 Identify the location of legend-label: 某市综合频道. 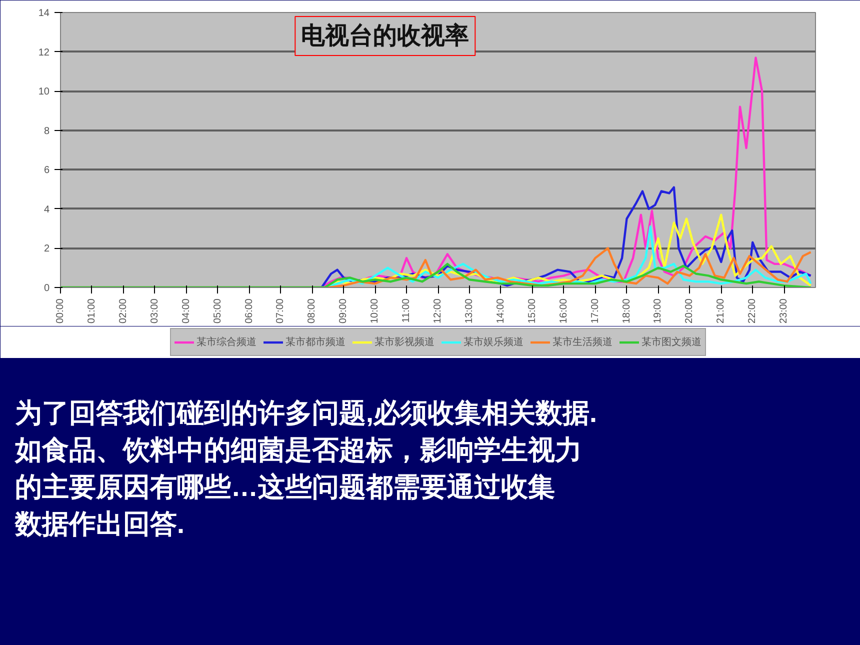
(226, 342).